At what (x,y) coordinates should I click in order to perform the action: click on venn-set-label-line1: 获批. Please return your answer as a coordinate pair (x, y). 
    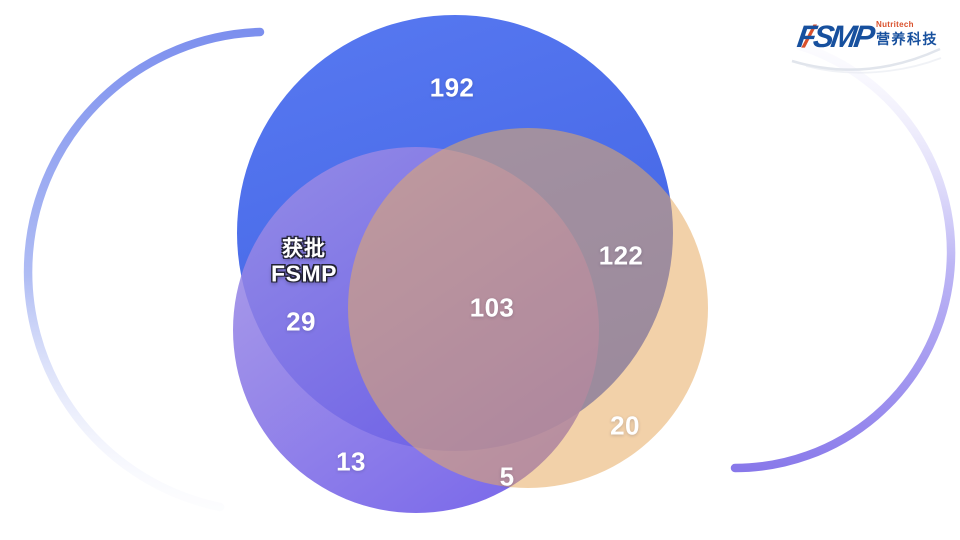
    Looking at the image, I should click on (303, 249).